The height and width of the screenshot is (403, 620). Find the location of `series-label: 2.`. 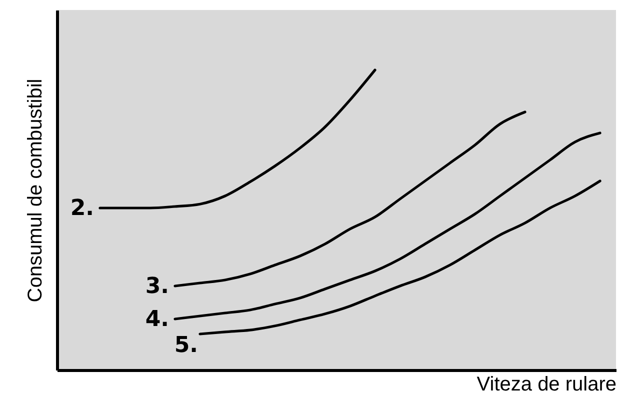

series-label: 2. is located at coordinates (82, 208).